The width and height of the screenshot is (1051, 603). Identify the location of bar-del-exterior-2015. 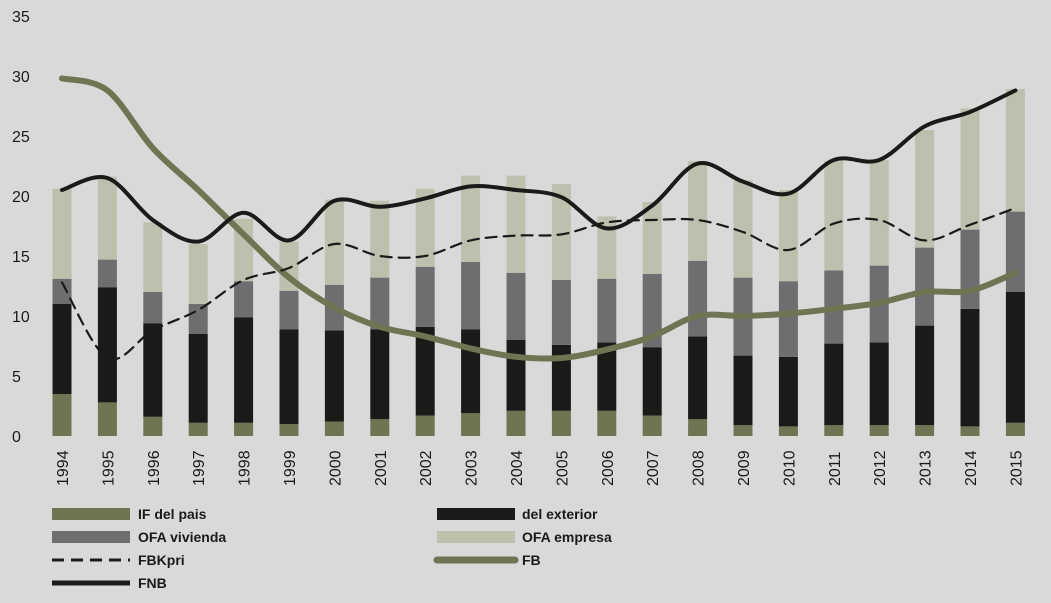
(1015, 357).